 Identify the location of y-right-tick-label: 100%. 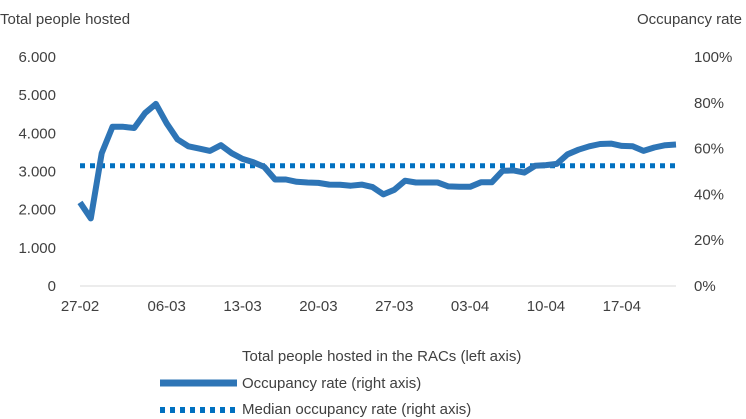
(713, 57).